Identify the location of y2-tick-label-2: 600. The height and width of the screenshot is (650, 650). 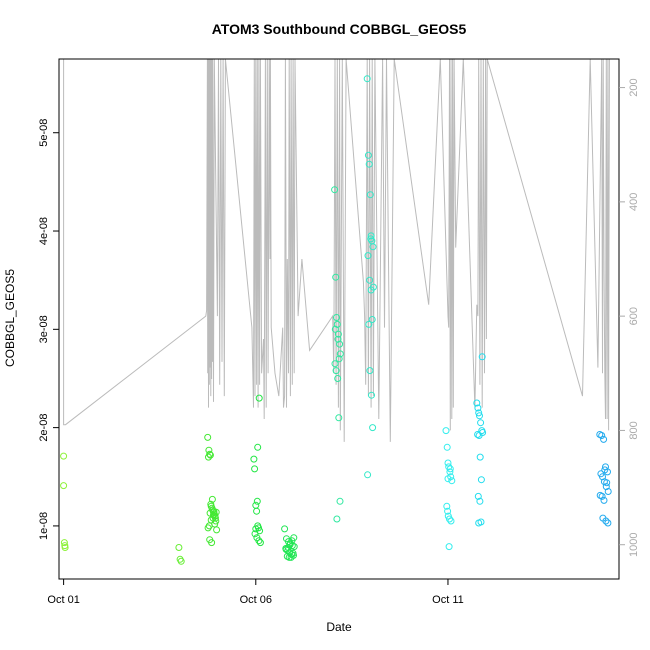
(634, 316).